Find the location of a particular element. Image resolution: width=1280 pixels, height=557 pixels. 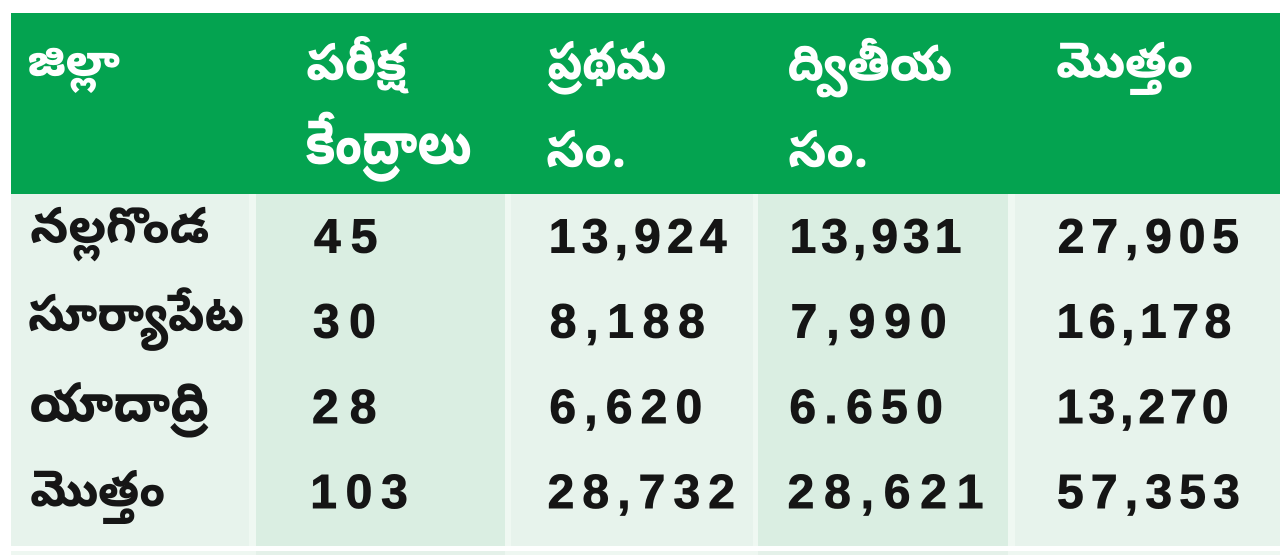

svg-text: 30 is located at coordinates (344, 321).